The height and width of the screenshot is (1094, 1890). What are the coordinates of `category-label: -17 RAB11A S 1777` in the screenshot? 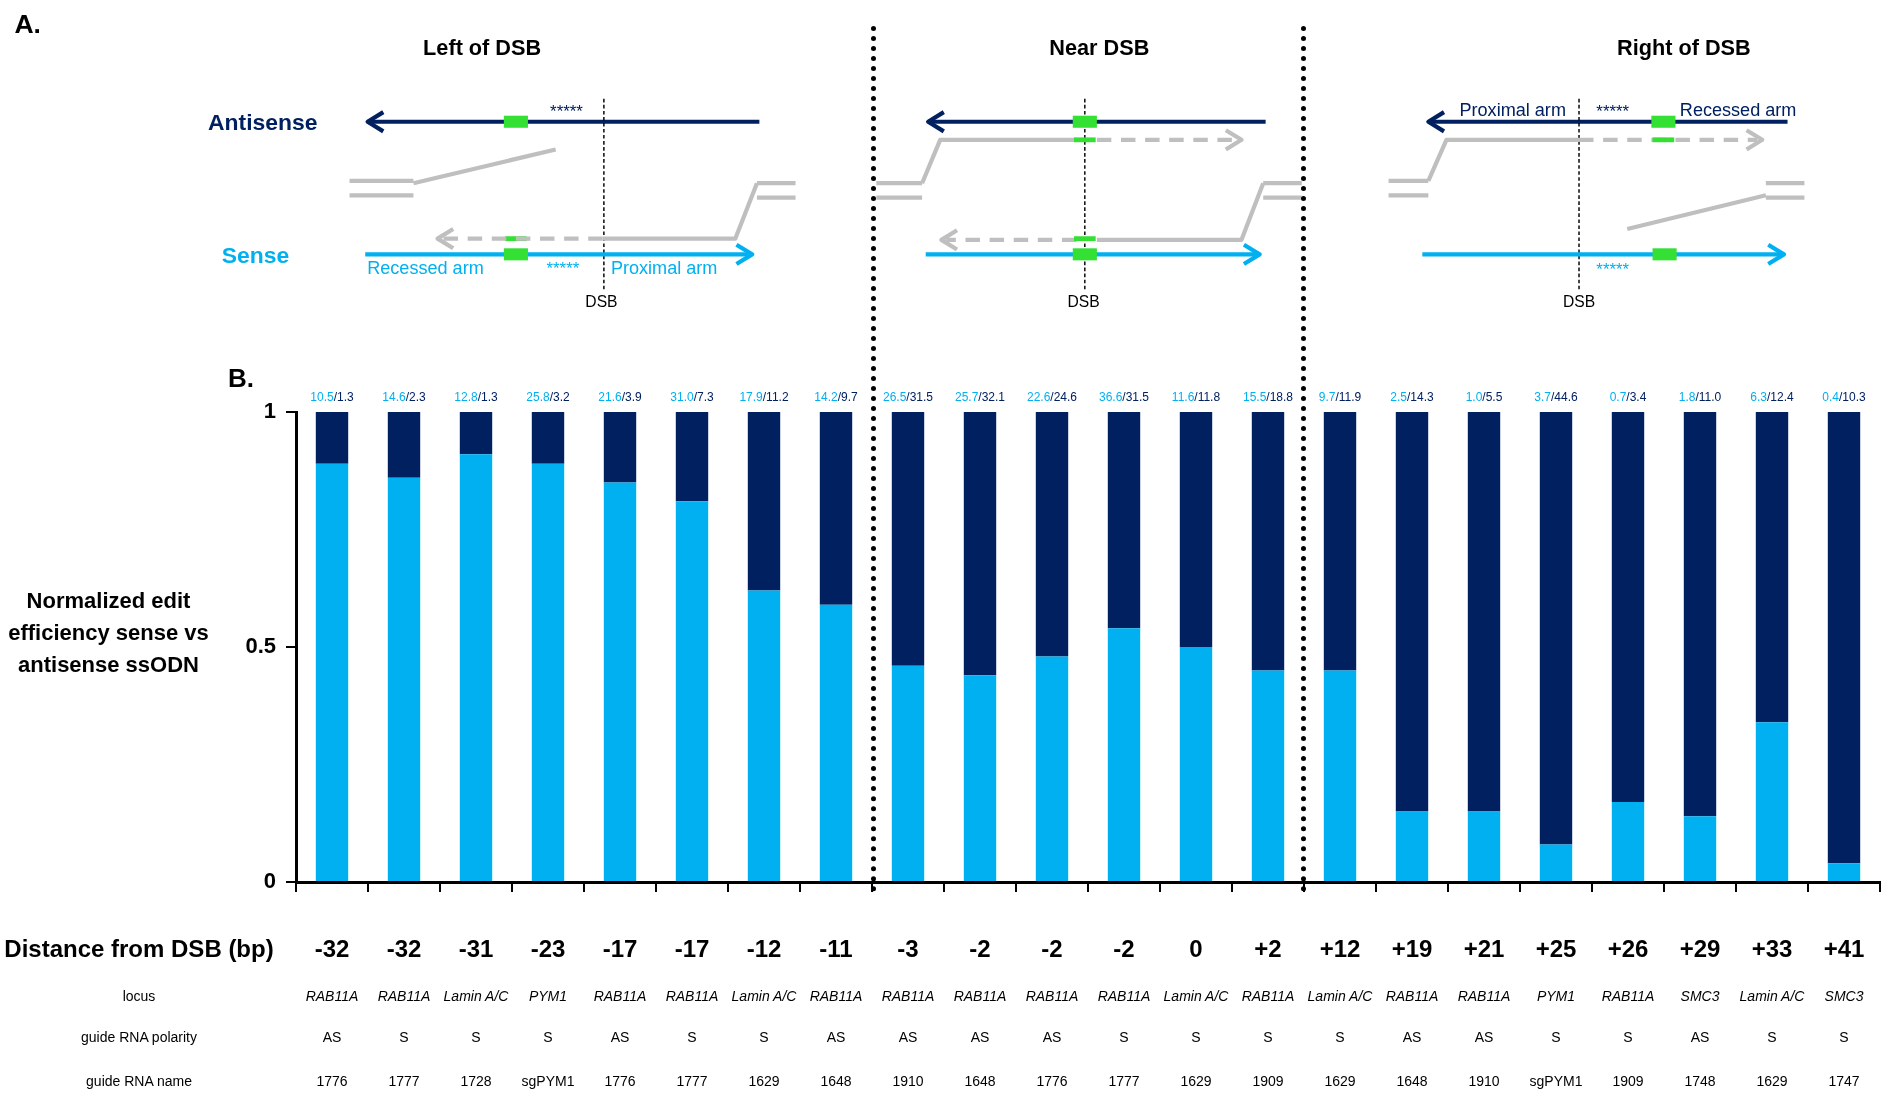 It's located at (692, 1011).